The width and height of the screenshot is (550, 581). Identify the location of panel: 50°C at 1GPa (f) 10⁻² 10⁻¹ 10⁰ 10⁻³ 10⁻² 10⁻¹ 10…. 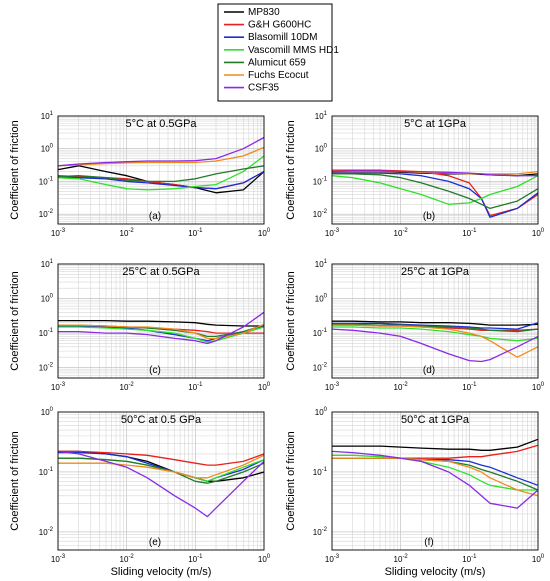
(415, 485).